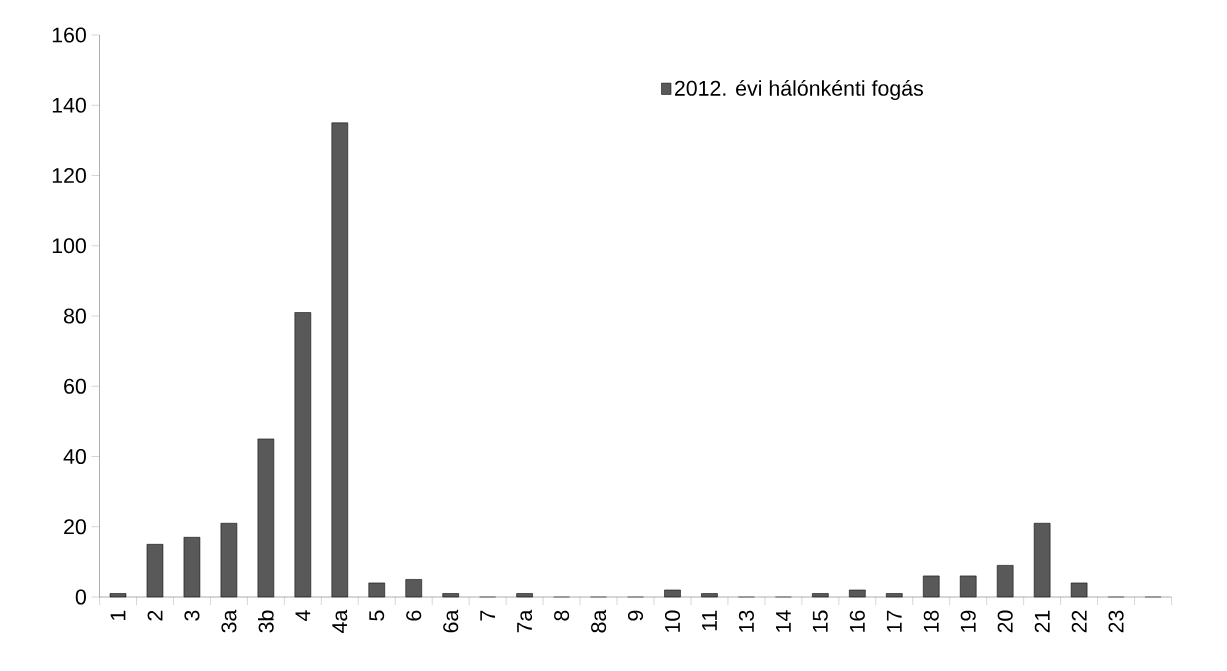  I want to click on x-tick-label: 18, so click(931, 621).